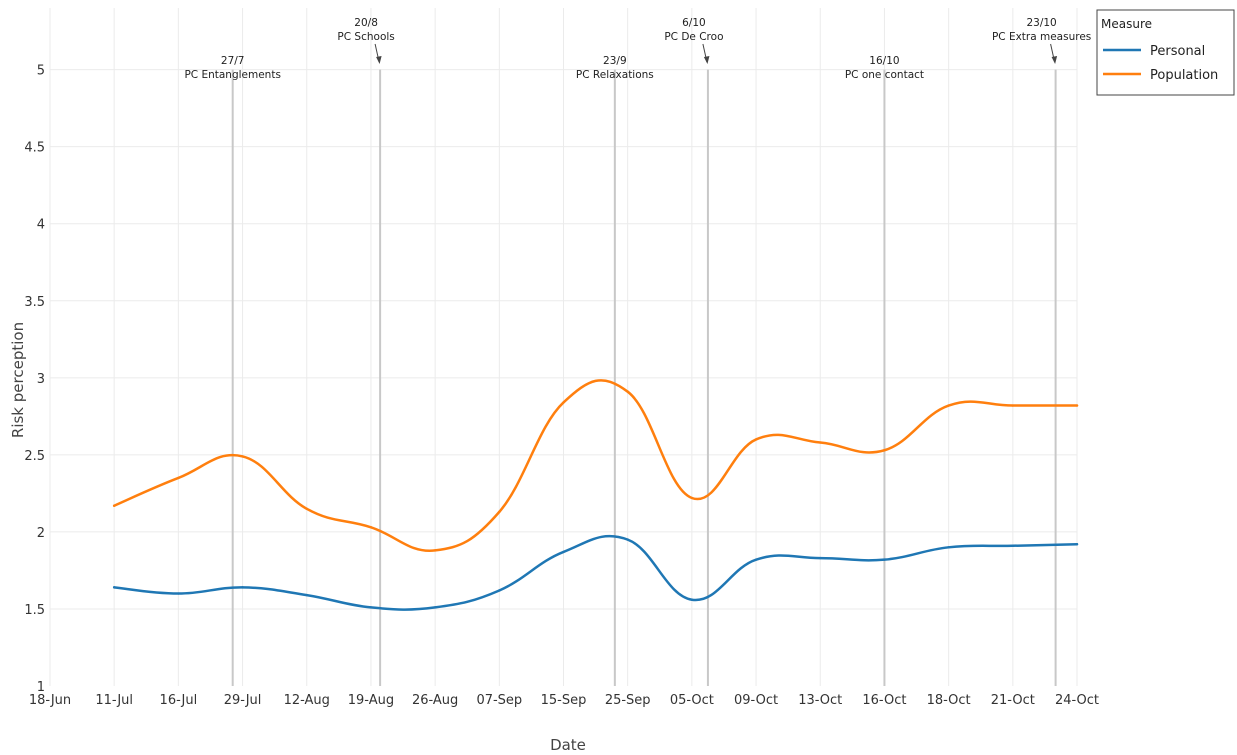  I want to click on event-name-label: PC Schools, so click(365, 37).